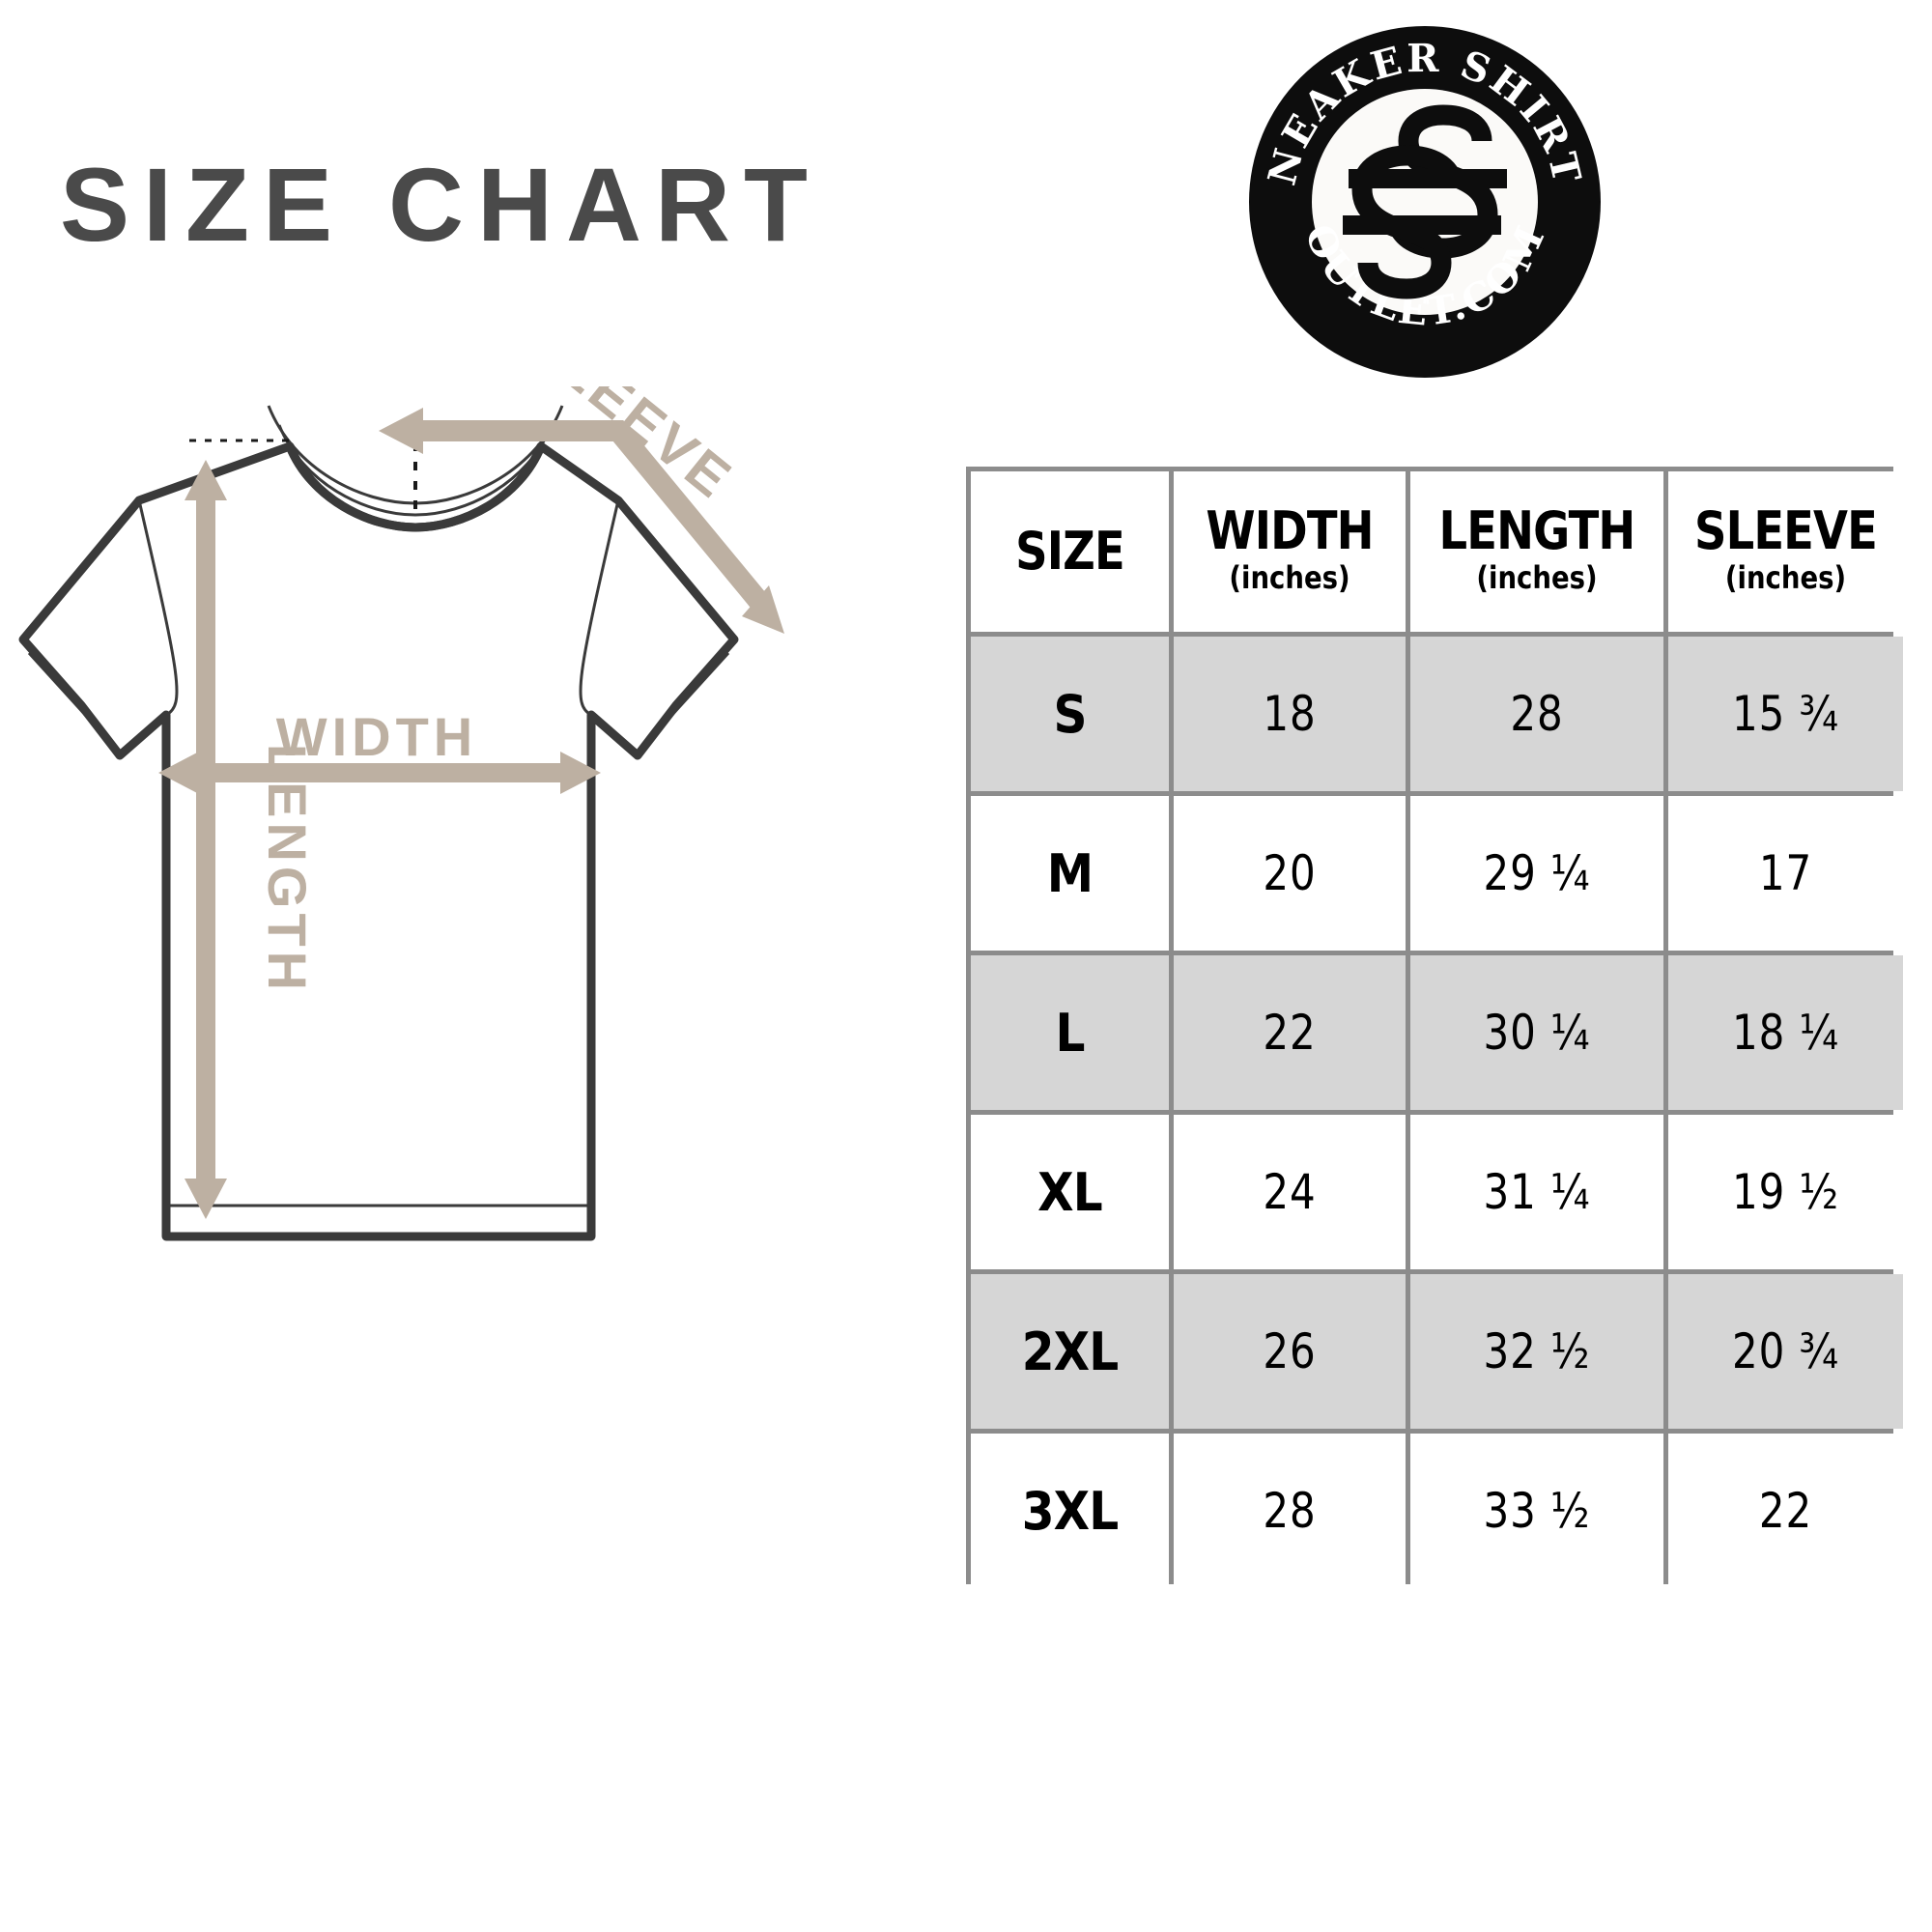 The height and width of the screenshot is (1932, 1932). I want to click on length-value: 31 ¼, so click(1537, 1192).